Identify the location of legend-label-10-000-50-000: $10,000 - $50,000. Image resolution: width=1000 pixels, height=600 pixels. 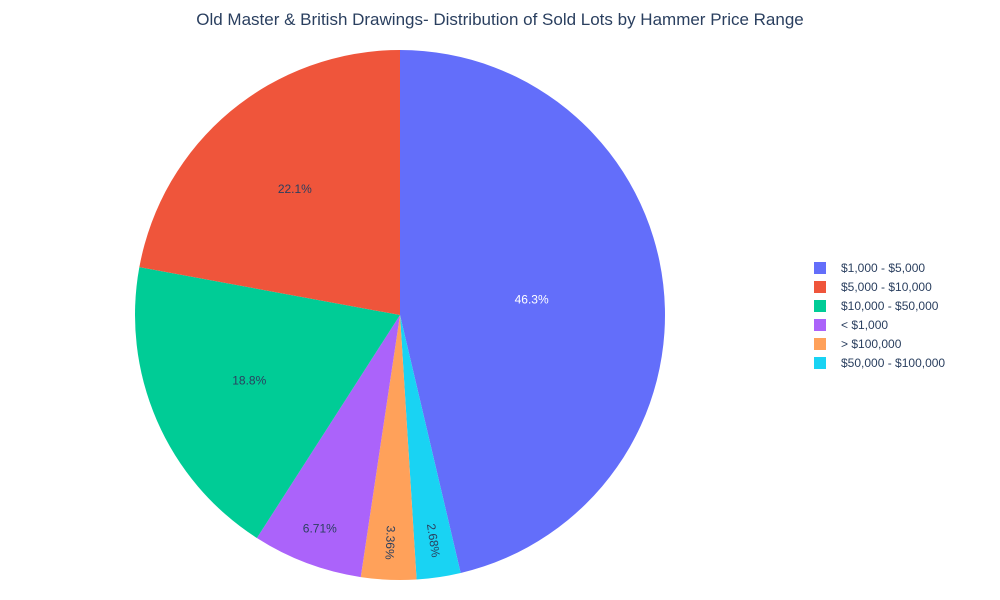
(890, 306).